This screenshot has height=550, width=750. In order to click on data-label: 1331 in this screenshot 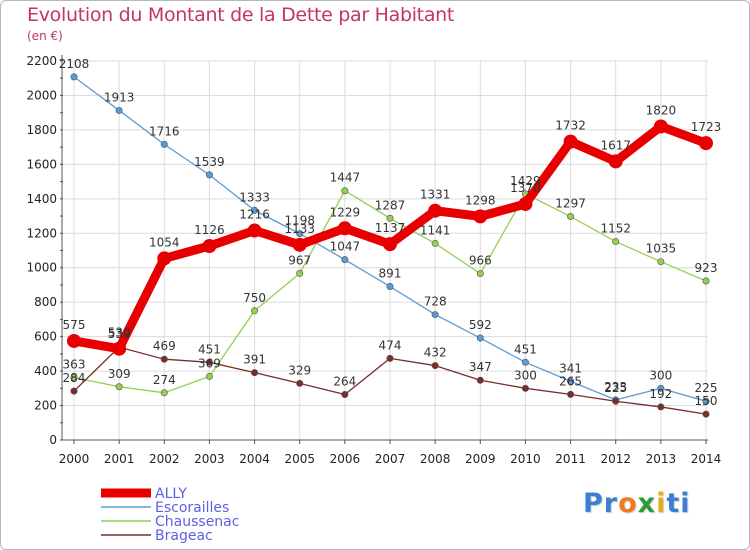, I will do `click(435, 195)`.